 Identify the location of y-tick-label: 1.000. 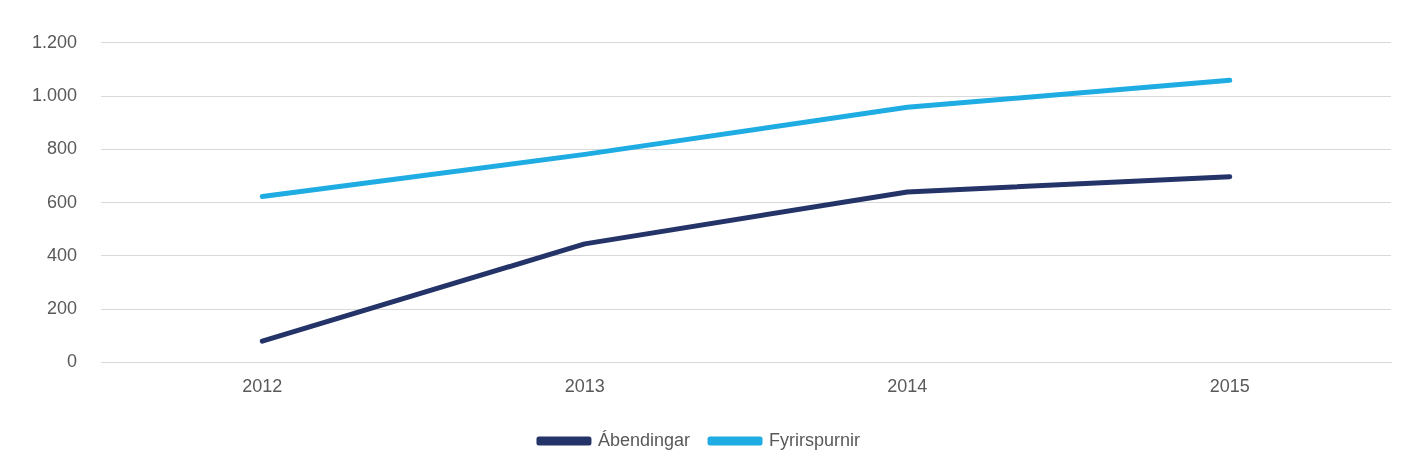
(55, 95).